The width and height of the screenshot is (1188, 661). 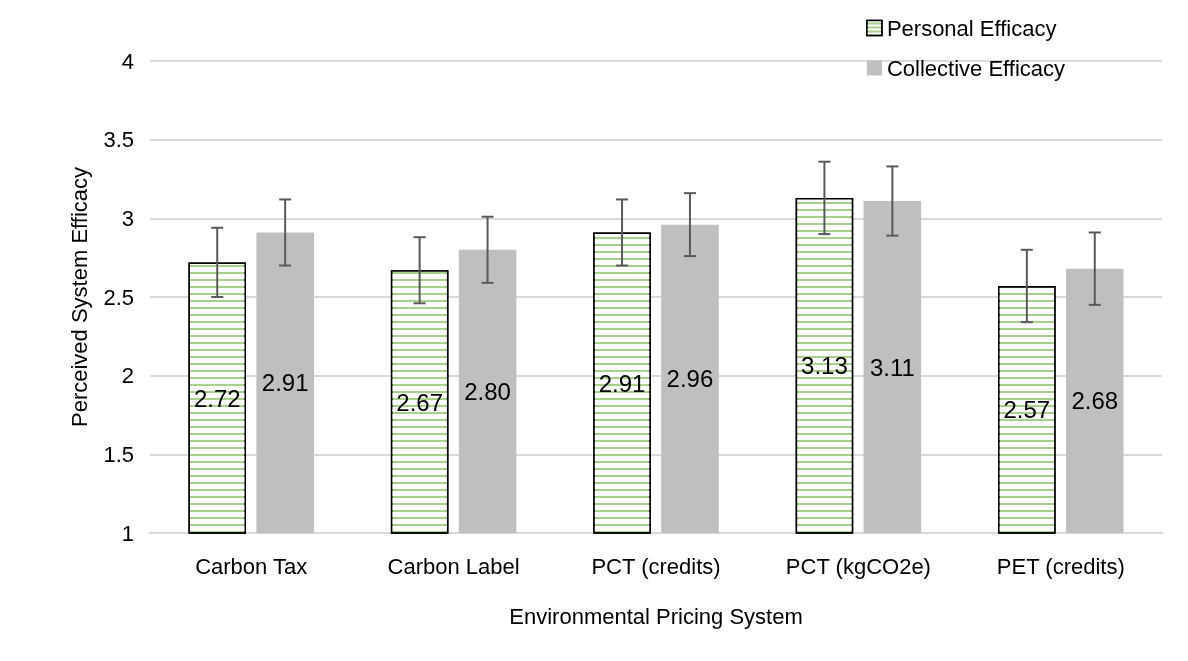 I want to click on x-tick-label: Carbon Label, so click(x=453, y=566).